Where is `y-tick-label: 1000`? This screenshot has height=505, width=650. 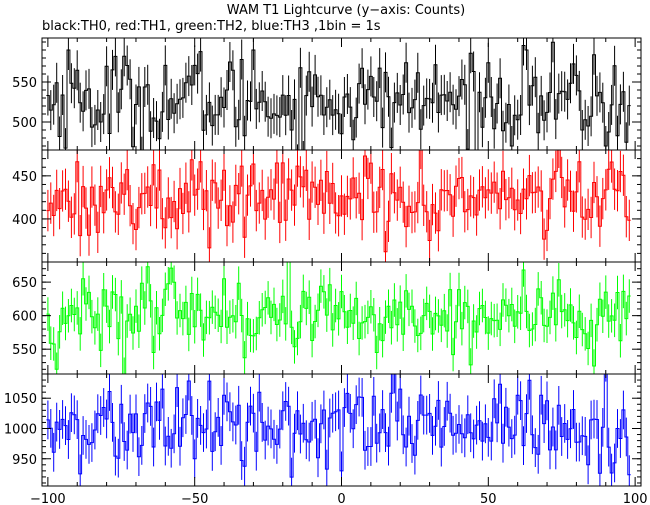 y-tick-label: 1000 is located at coordinates (20, 429).